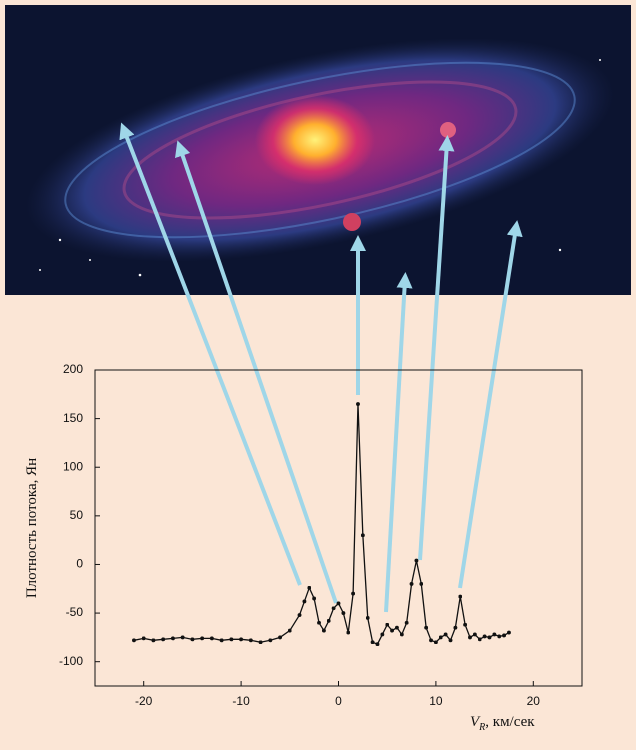 This screenshot has height=750, width=636. I want to click on y-tick-label: -50, so click(75, 612).